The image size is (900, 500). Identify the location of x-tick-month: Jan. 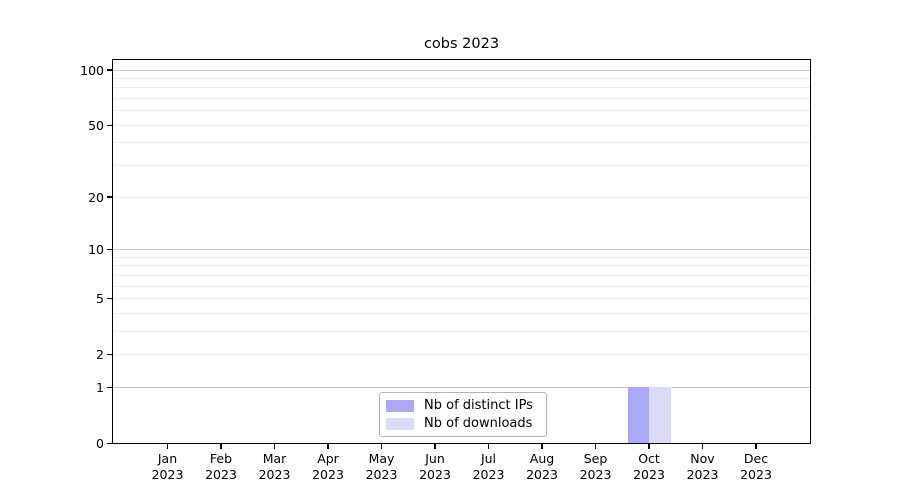
(167, 458).